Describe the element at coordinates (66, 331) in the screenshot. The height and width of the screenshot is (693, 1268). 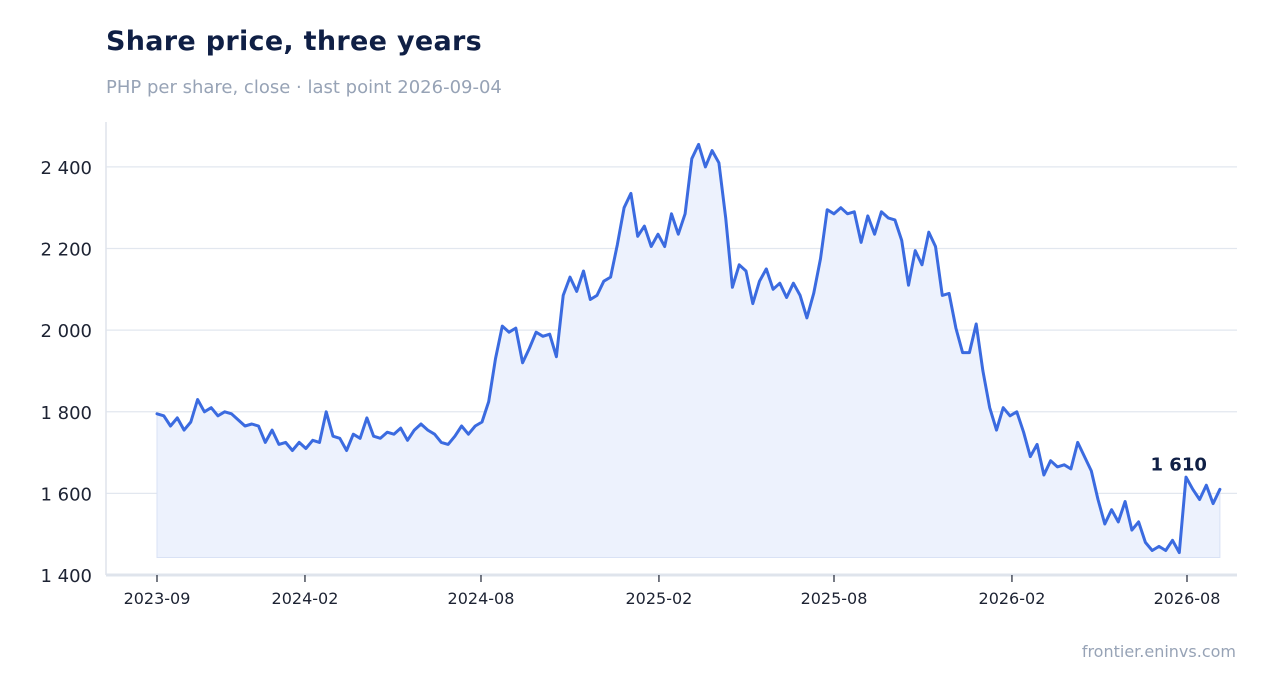
I see `y-tick-label: 2 000` at that location.